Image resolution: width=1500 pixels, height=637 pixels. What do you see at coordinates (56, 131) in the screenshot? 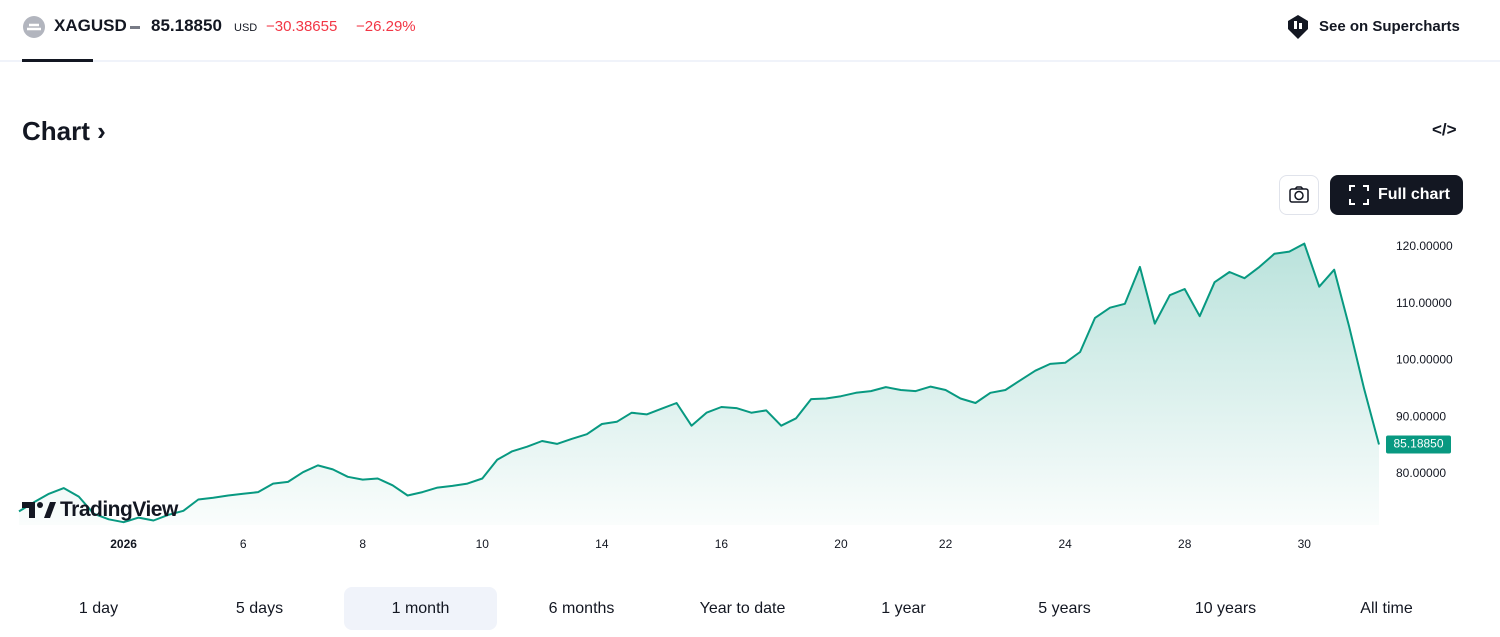
I see `section-title-text: Chart` at bounding box center [56, 131].